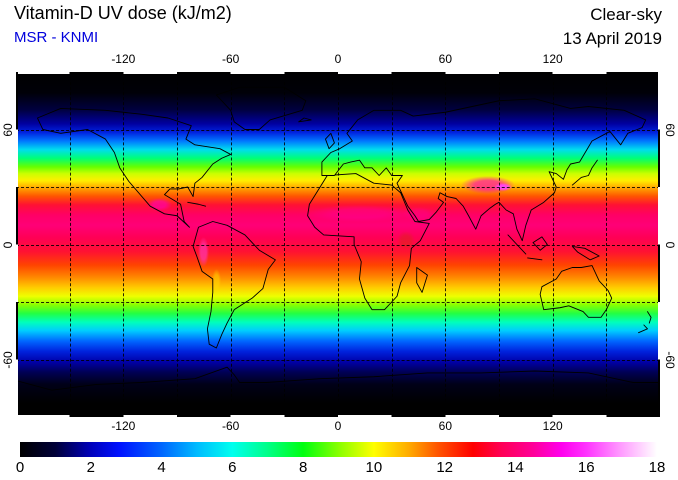 The width and height of the screenshot is (678, 480). Describe the element at coordinates (444, 467) in the screenshot. I see `colorbar-tick-label: 12` at that location.